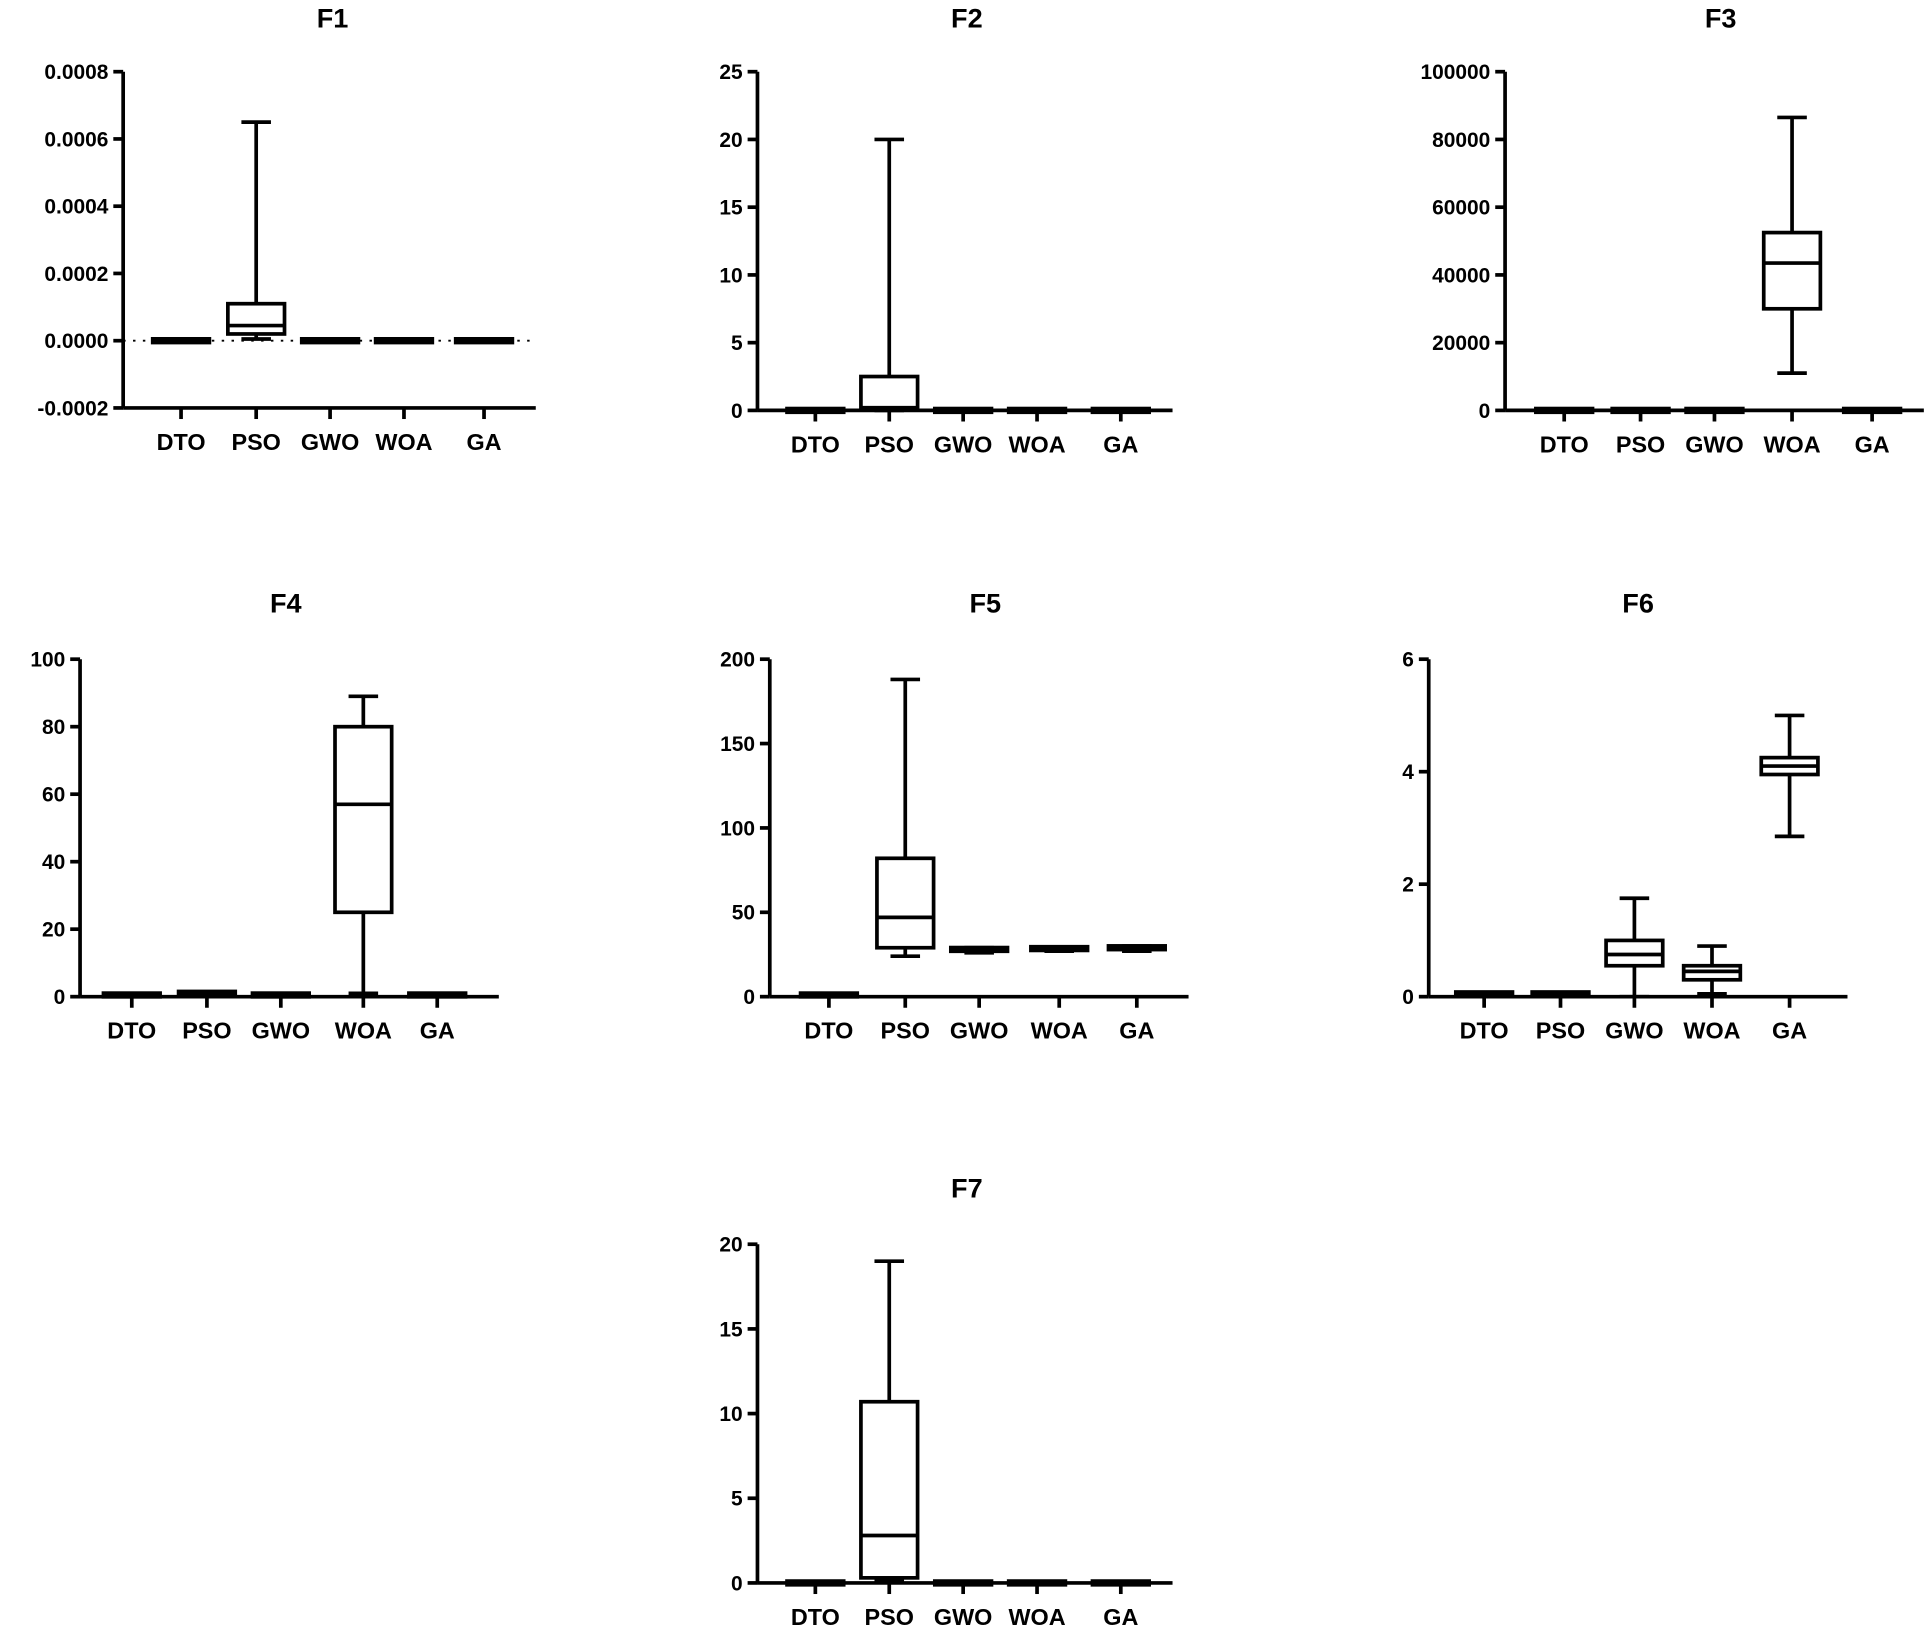 This screenshot has height=1630, width=1930. What do you see at coordinates (1461, 140) in the screenshot?
I see `y-tick-label: 80000` at bounding box center [1461, 140].